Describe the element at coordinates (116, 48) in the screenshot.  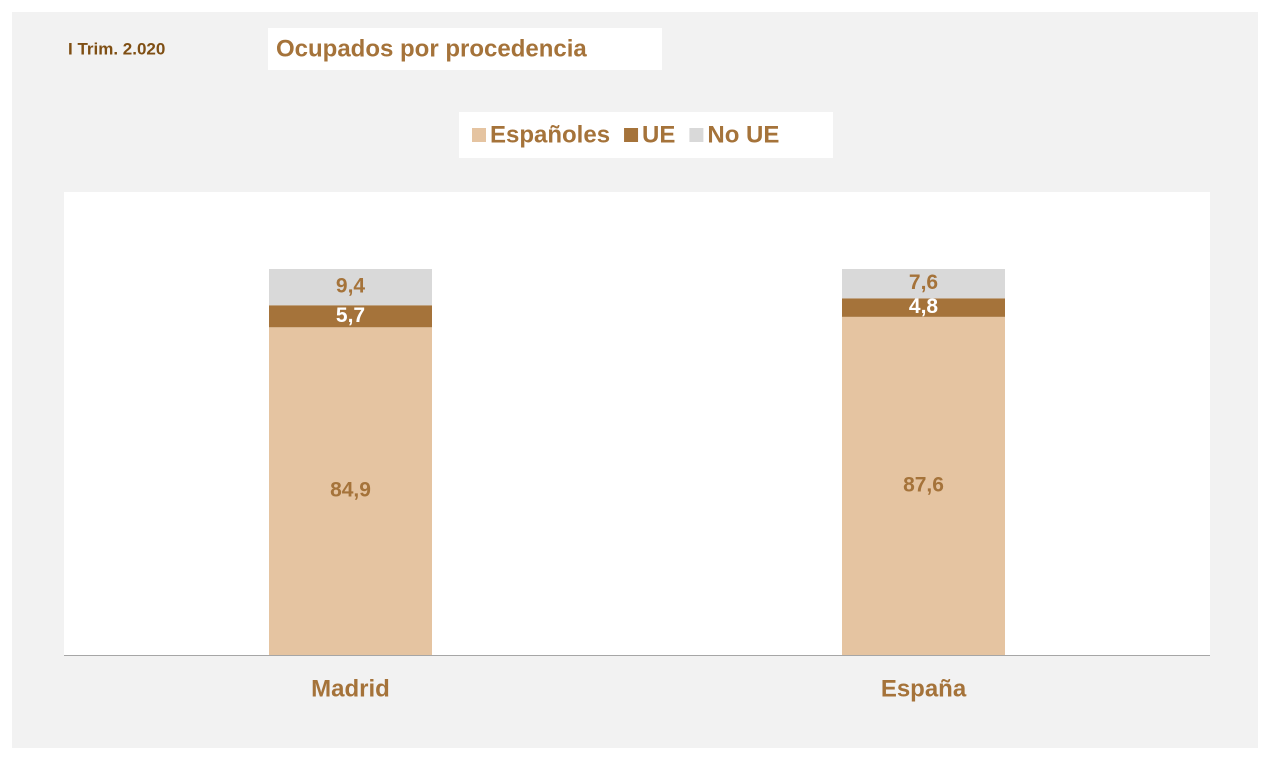
I see `subtitle: I Trim. 2.020` at that location.